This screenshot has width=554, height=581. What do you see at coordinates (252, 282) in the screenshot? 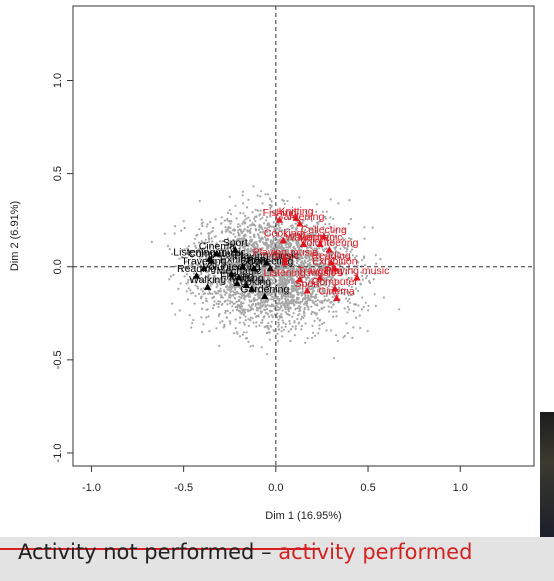
I see `not-performed-label: Cooking` at bounding box center [252, 282].